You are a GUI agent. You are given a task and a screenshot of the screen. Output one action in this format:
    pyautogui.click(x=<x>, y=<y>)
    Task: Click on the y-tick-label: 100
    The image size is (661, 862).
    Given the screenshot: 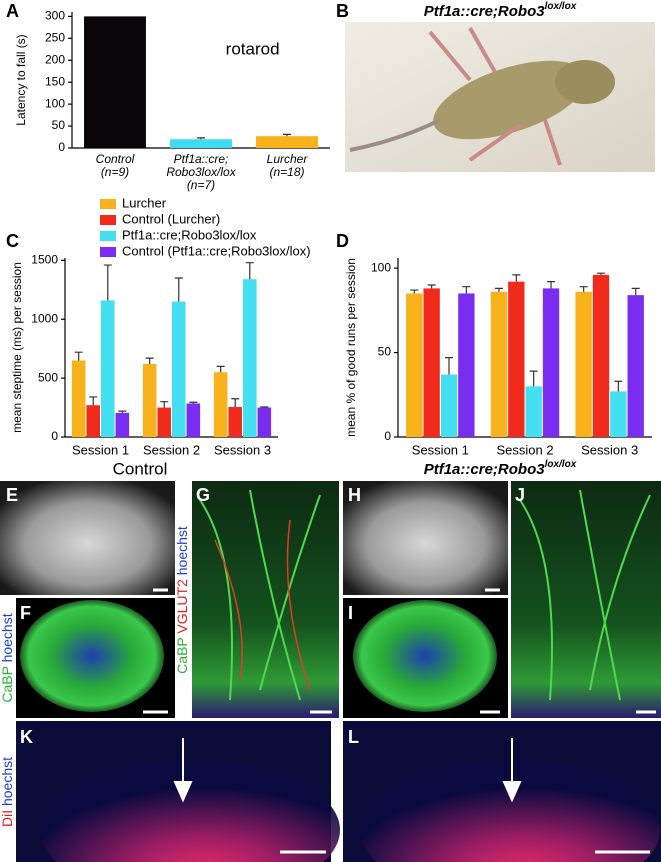 What is the action you would take?
    pyautogui.click(x=381, y=267)
    